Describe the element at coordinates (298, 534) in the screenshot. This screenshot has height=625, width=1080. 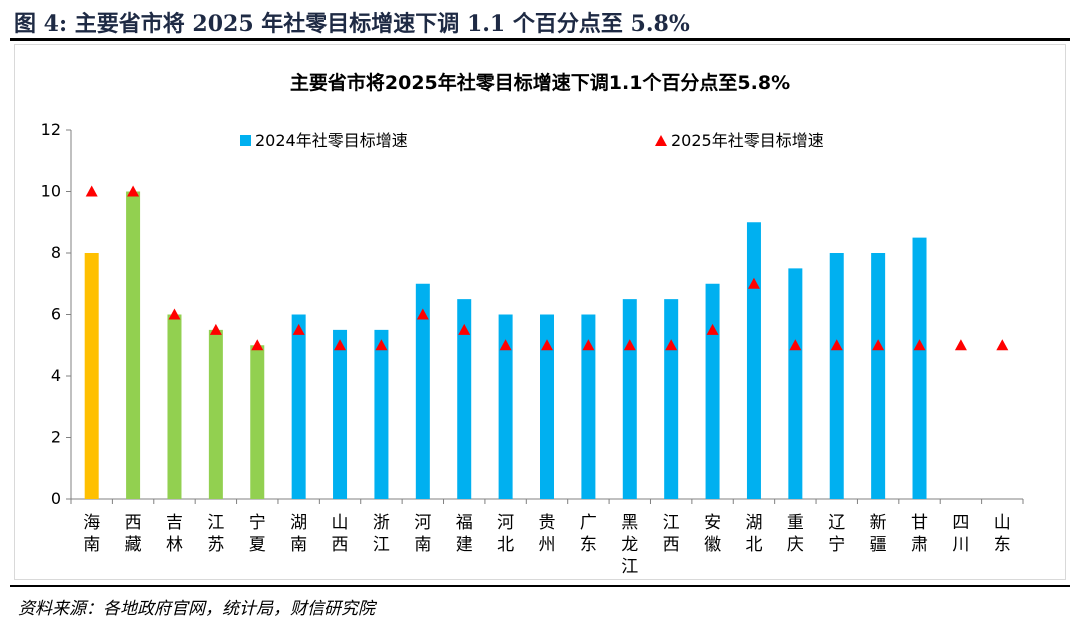
I see `x-tick-label: 湖南` at that location.